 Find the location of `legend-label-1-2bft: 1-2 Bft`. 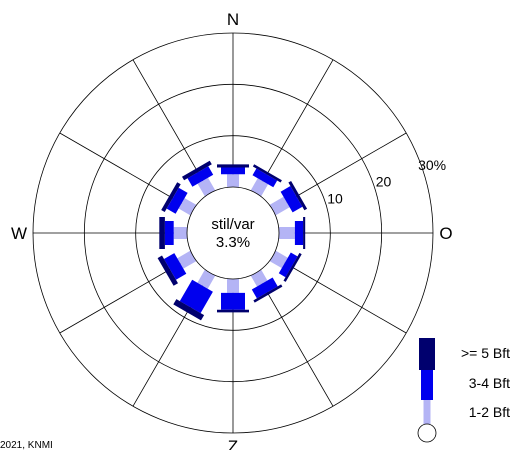

legend-label-1-2bft: 1-2 Bft is located at coordinates (489, 412).